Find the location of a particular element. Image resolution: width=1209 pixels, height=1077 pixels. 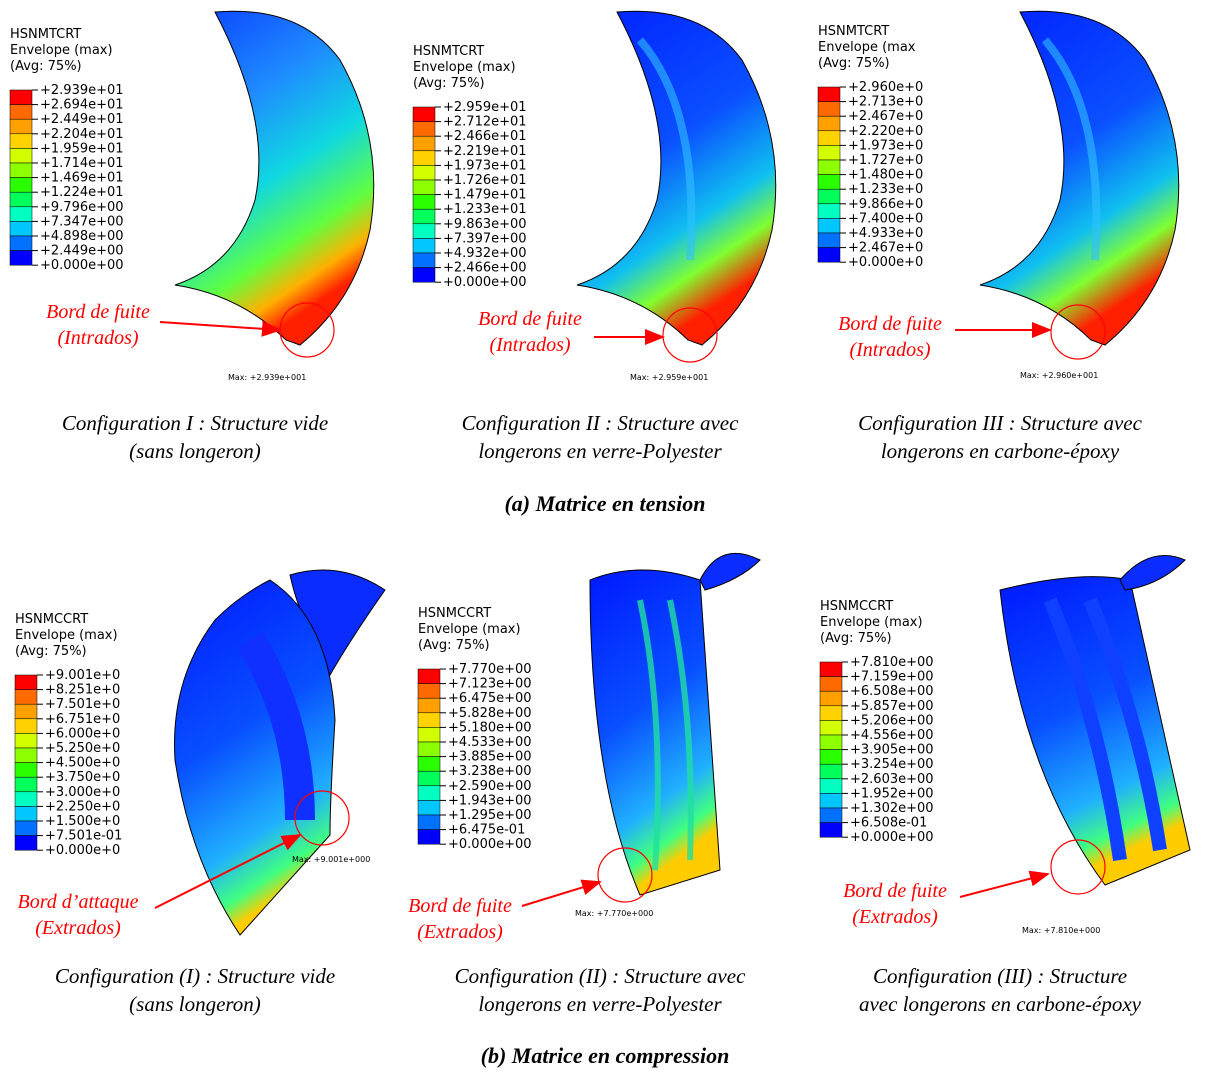

section-caption: (b) Matrice en compression is located at coordinates (605, 1055).